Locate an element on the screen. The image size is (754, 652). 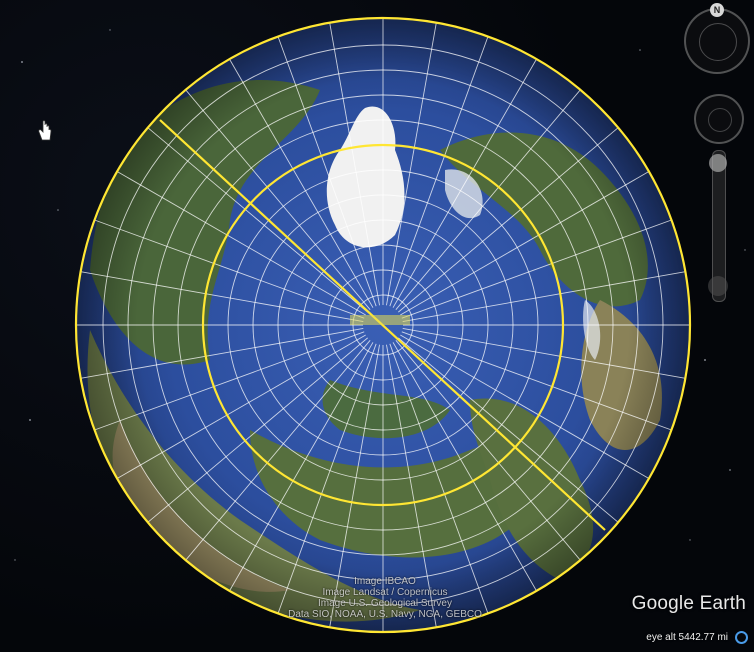
look-joystick-ring is located at coordinates (718, 42).